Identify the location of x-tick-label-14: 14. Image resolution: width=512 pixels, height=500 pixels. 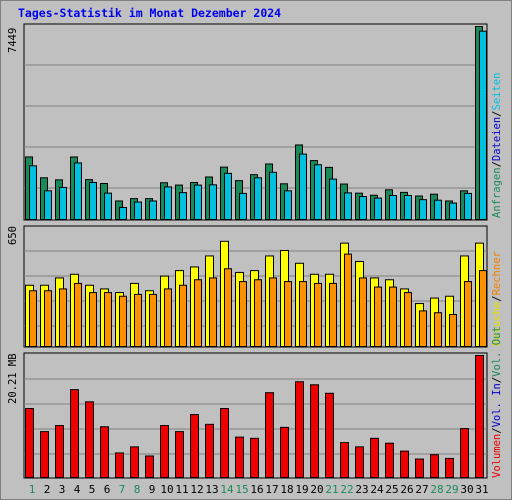
(227, 489).